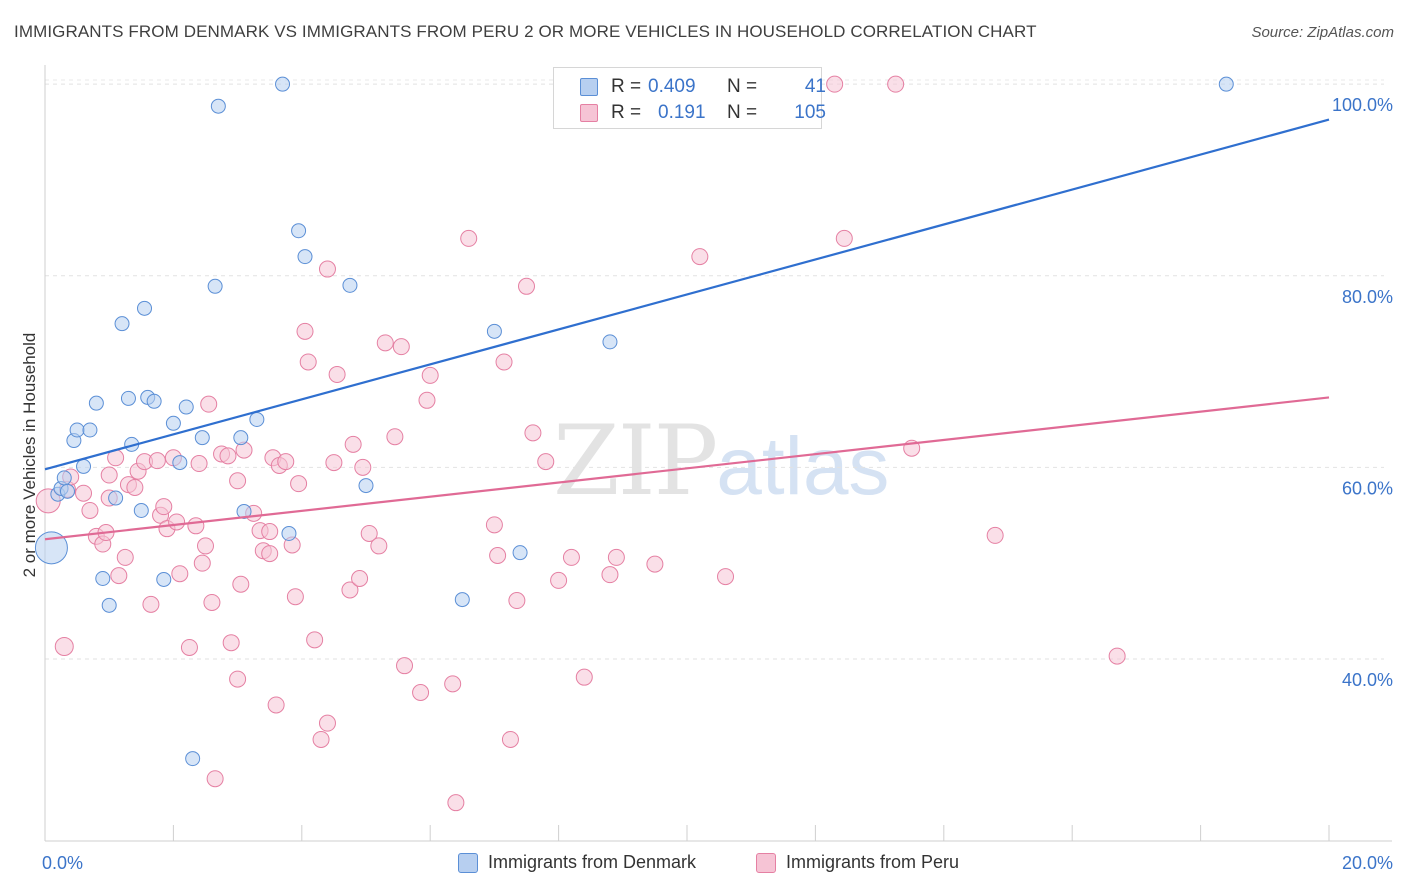 The height and width of the screenshot is (892, 1406). I want to click on legend-n-value: 41, so click(815, 86).